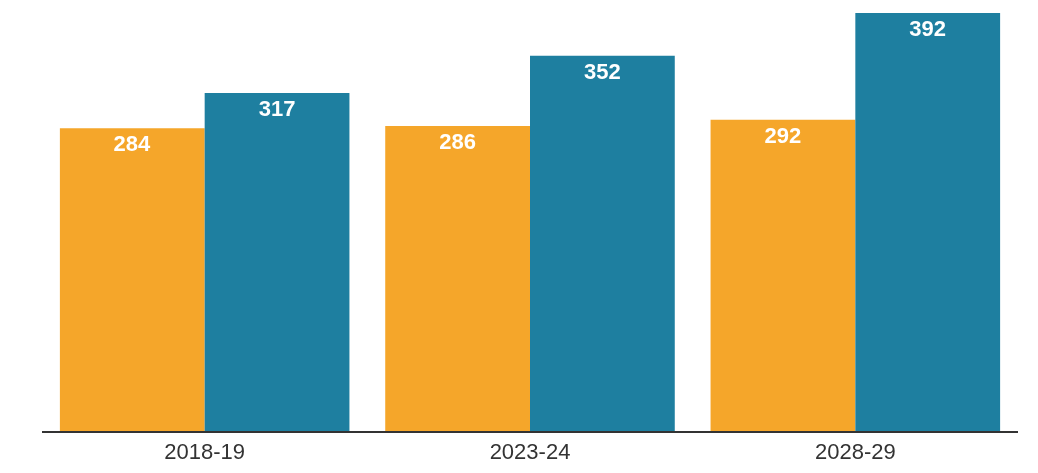 This screenshot has width=1038, height=473. I want to click on data-label: 284, so click(132, 144).